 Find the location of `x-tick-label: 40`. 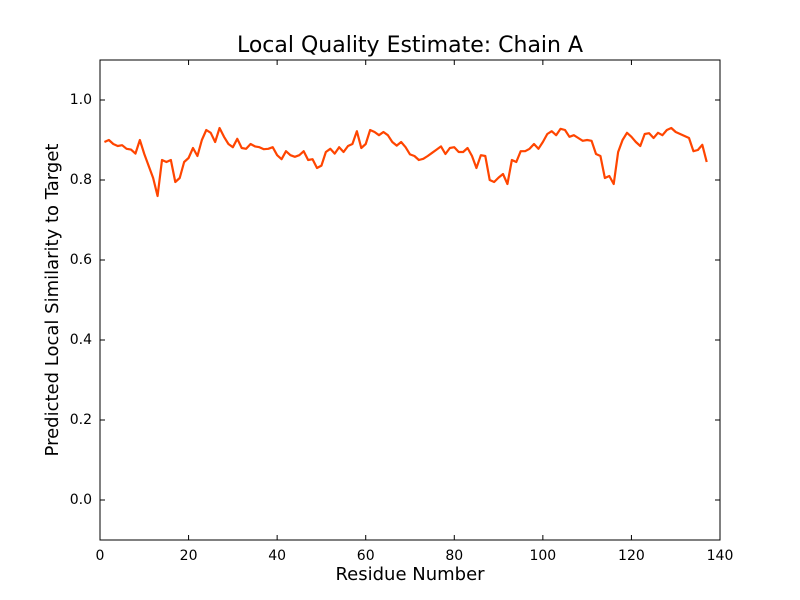

x-tick-label: 40 is located at coordinates (277, 556).